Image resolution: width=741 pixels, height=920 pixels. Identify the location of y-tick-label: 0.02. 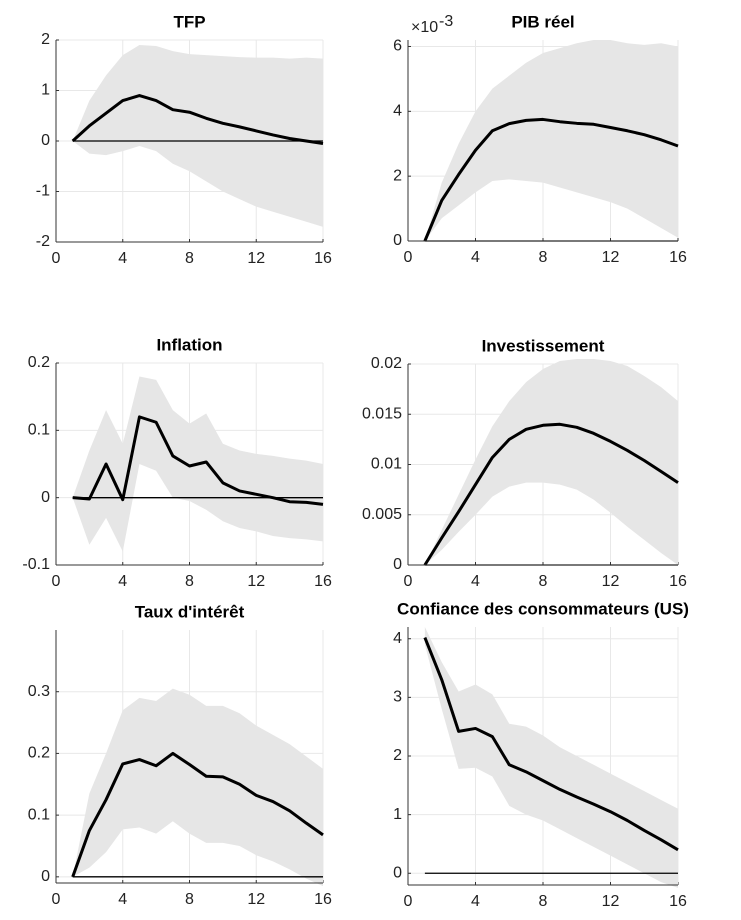
(386, 363).